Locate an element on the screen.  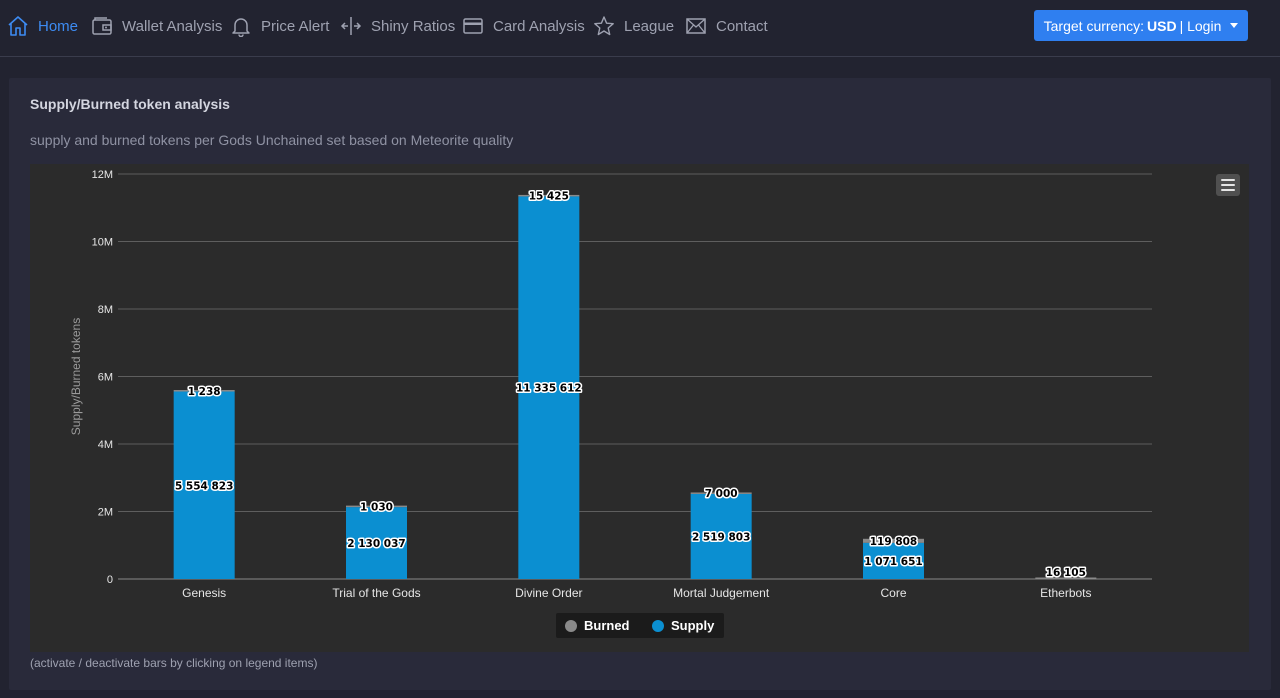
currency-login-button: Target currency: USD | Login is located at coordinates (1141, 25).